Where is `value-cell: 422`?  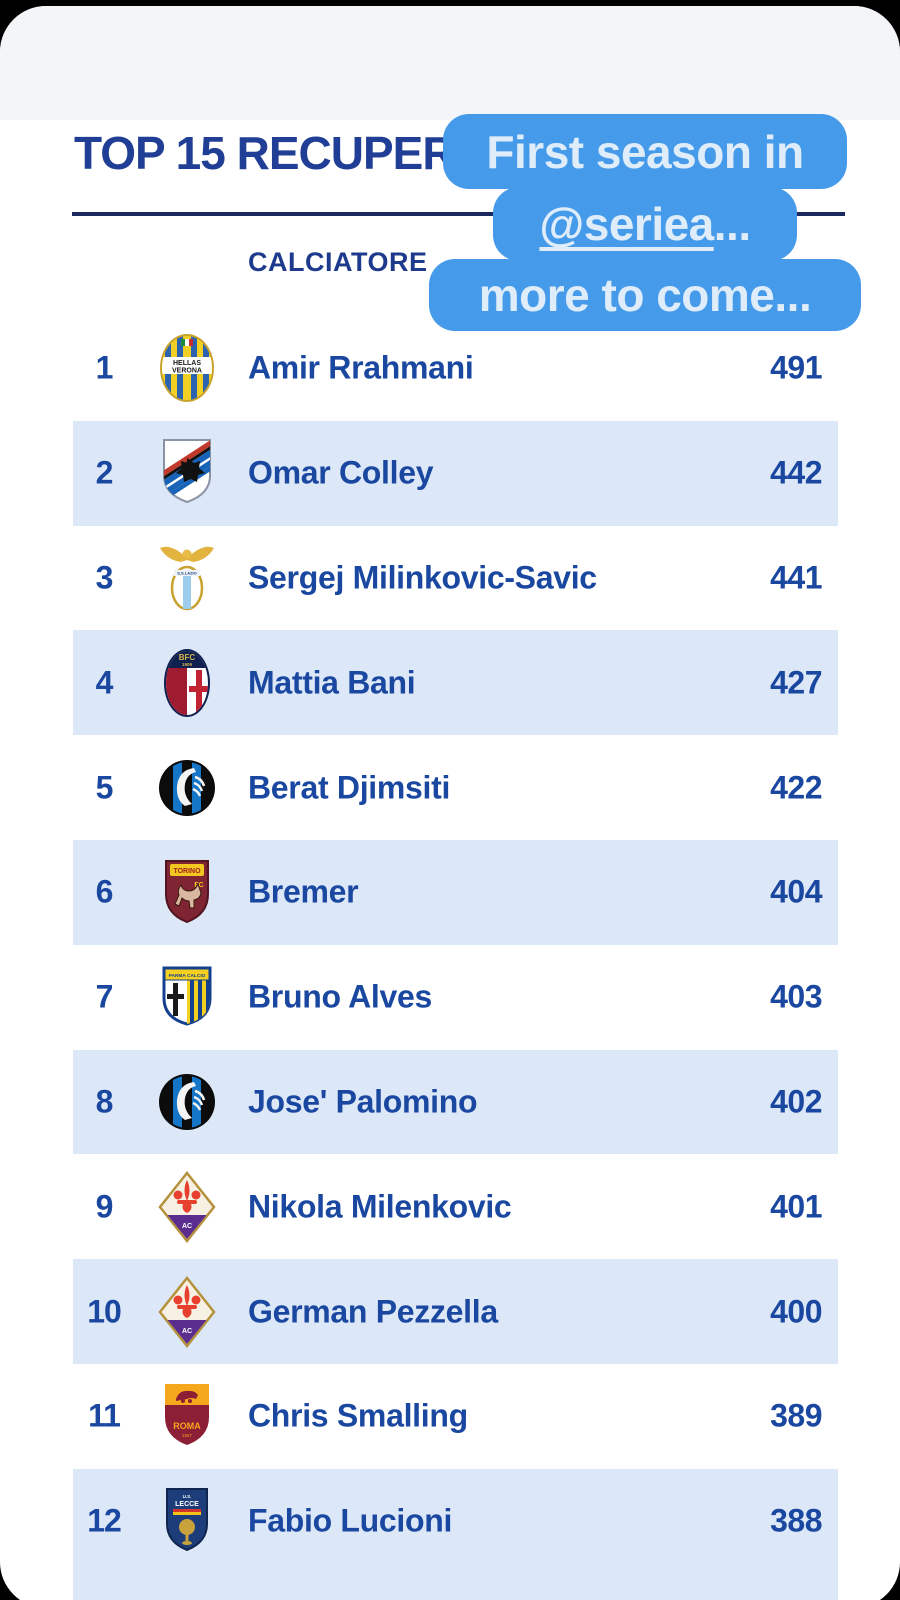
value-cell: 422 is located at coordinates (796, 787).